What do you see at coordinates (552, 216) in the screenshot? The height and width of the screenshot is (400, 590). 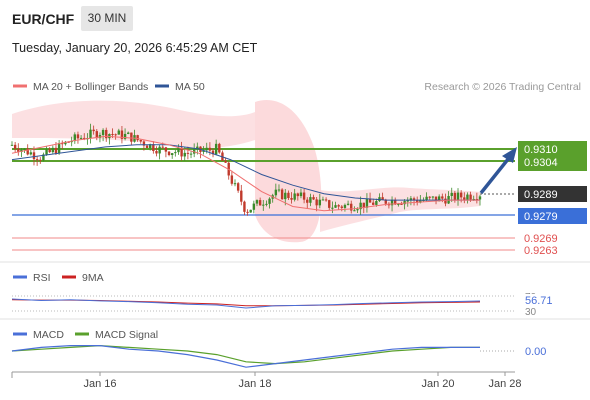 I see `support-label-box` at bounding box center [552, 216].